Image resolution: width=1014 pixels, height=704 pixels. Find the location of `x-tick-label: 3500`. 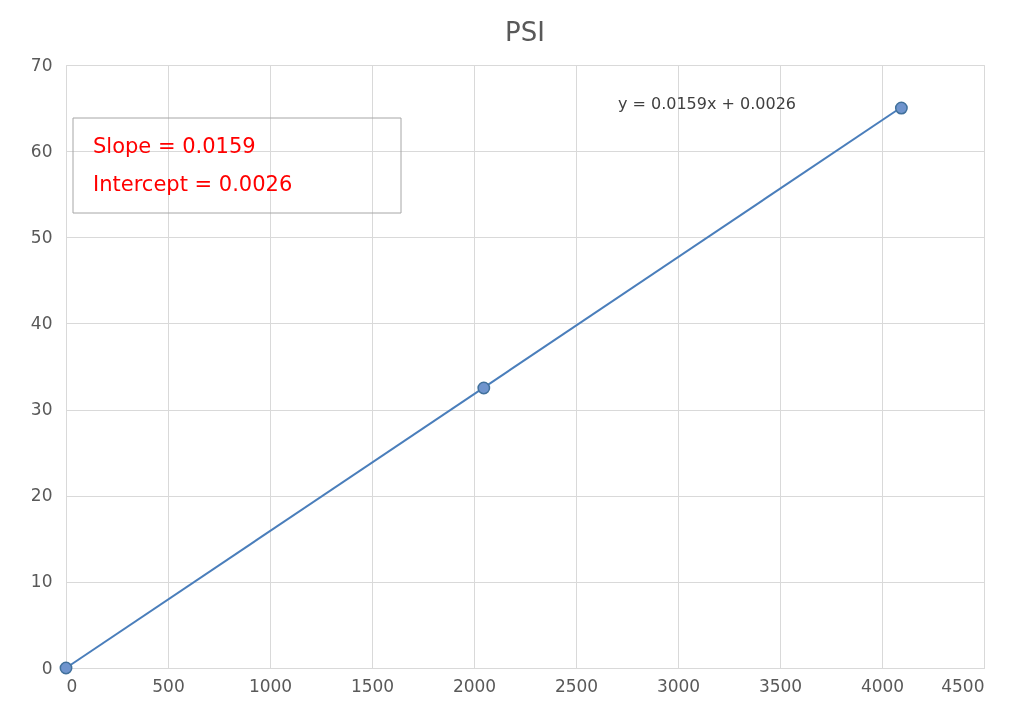

x-tick-label: 3500 is located at coordinates (780, 685).